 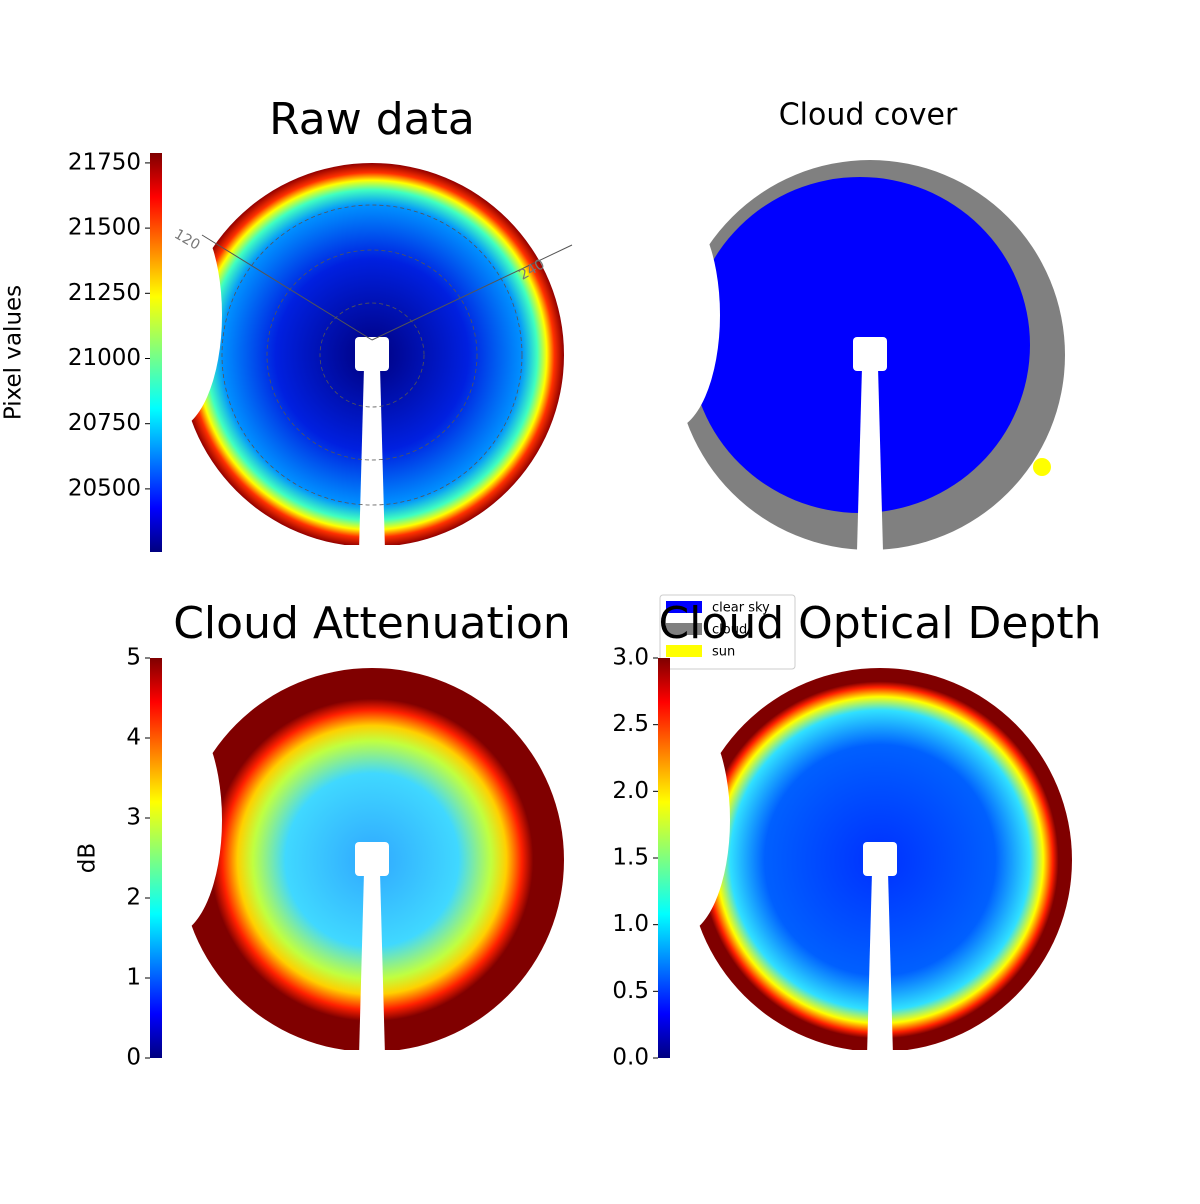 I want to click on colorbar-tick-label: 0, so click(x=133, y=1058).